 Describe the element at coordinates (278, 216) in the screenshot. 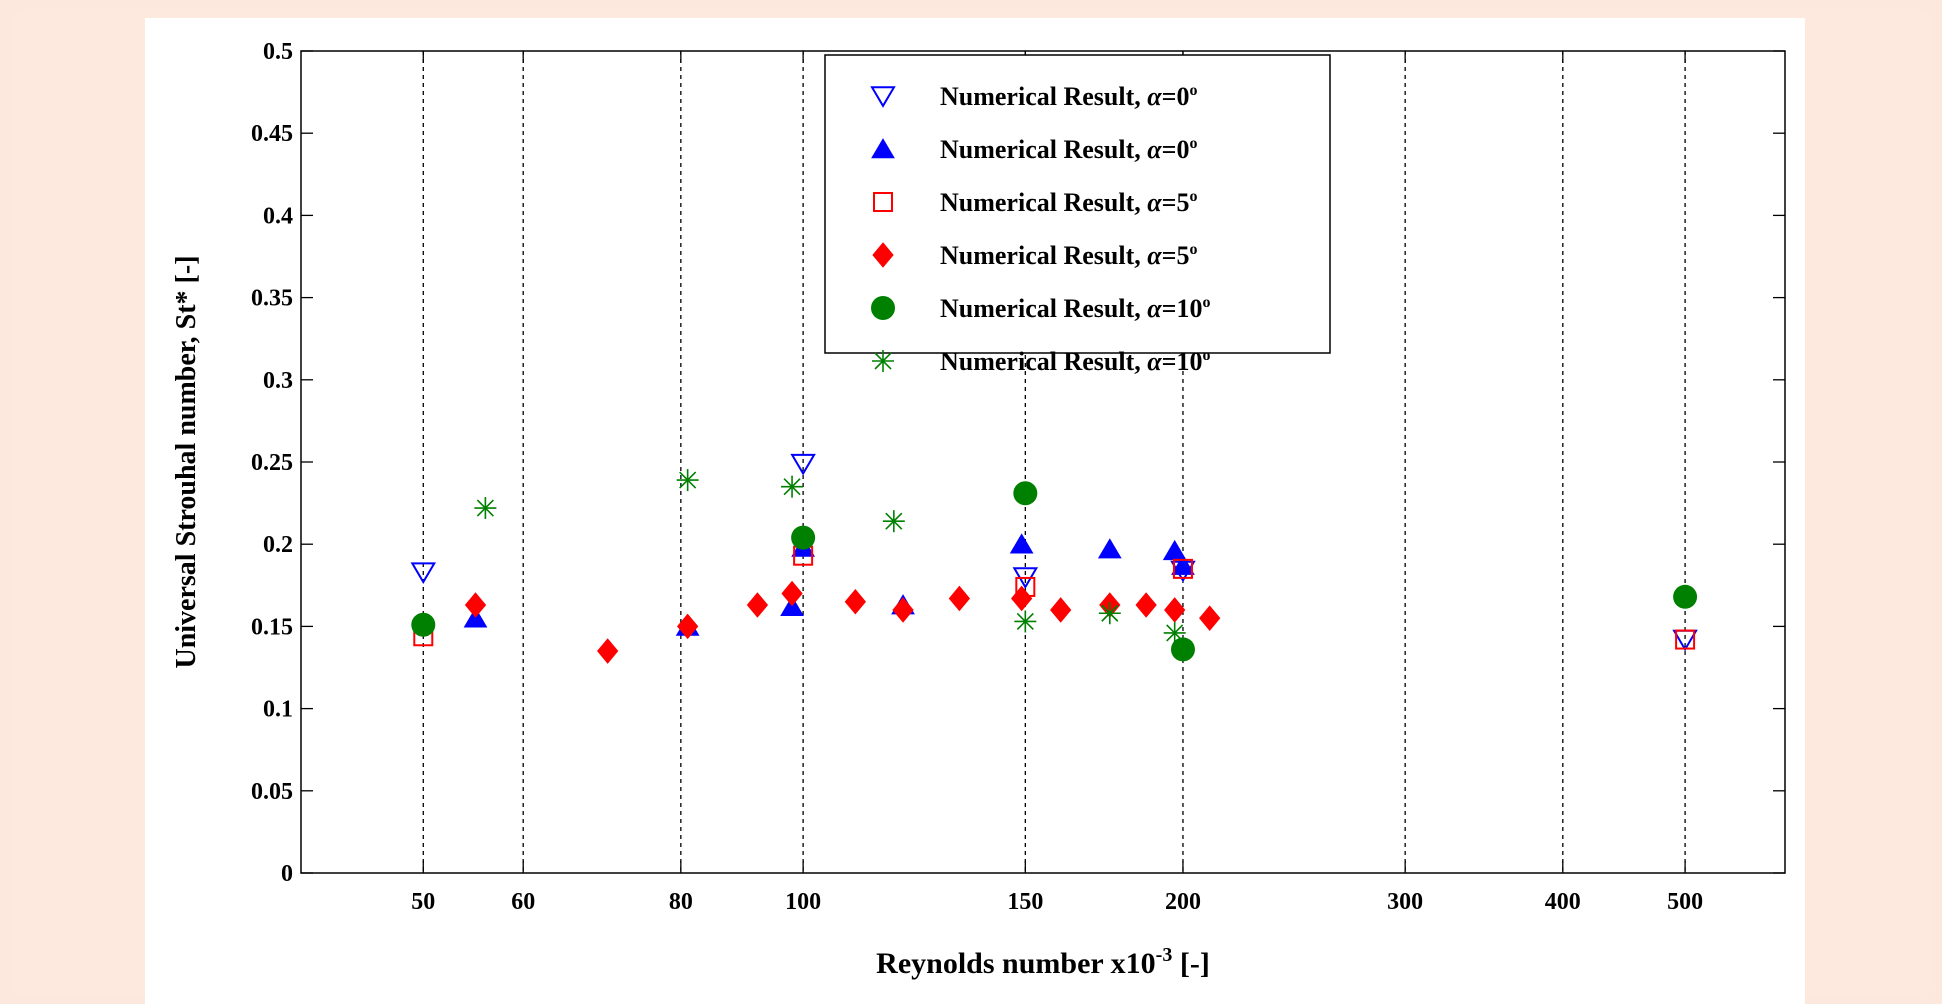

I see `y-tick-label: 0.4` at that location.